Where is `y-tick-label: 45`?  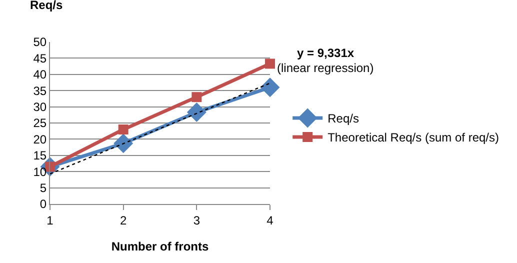
y-tick-label: 45 is located at coordinates (40, 58).